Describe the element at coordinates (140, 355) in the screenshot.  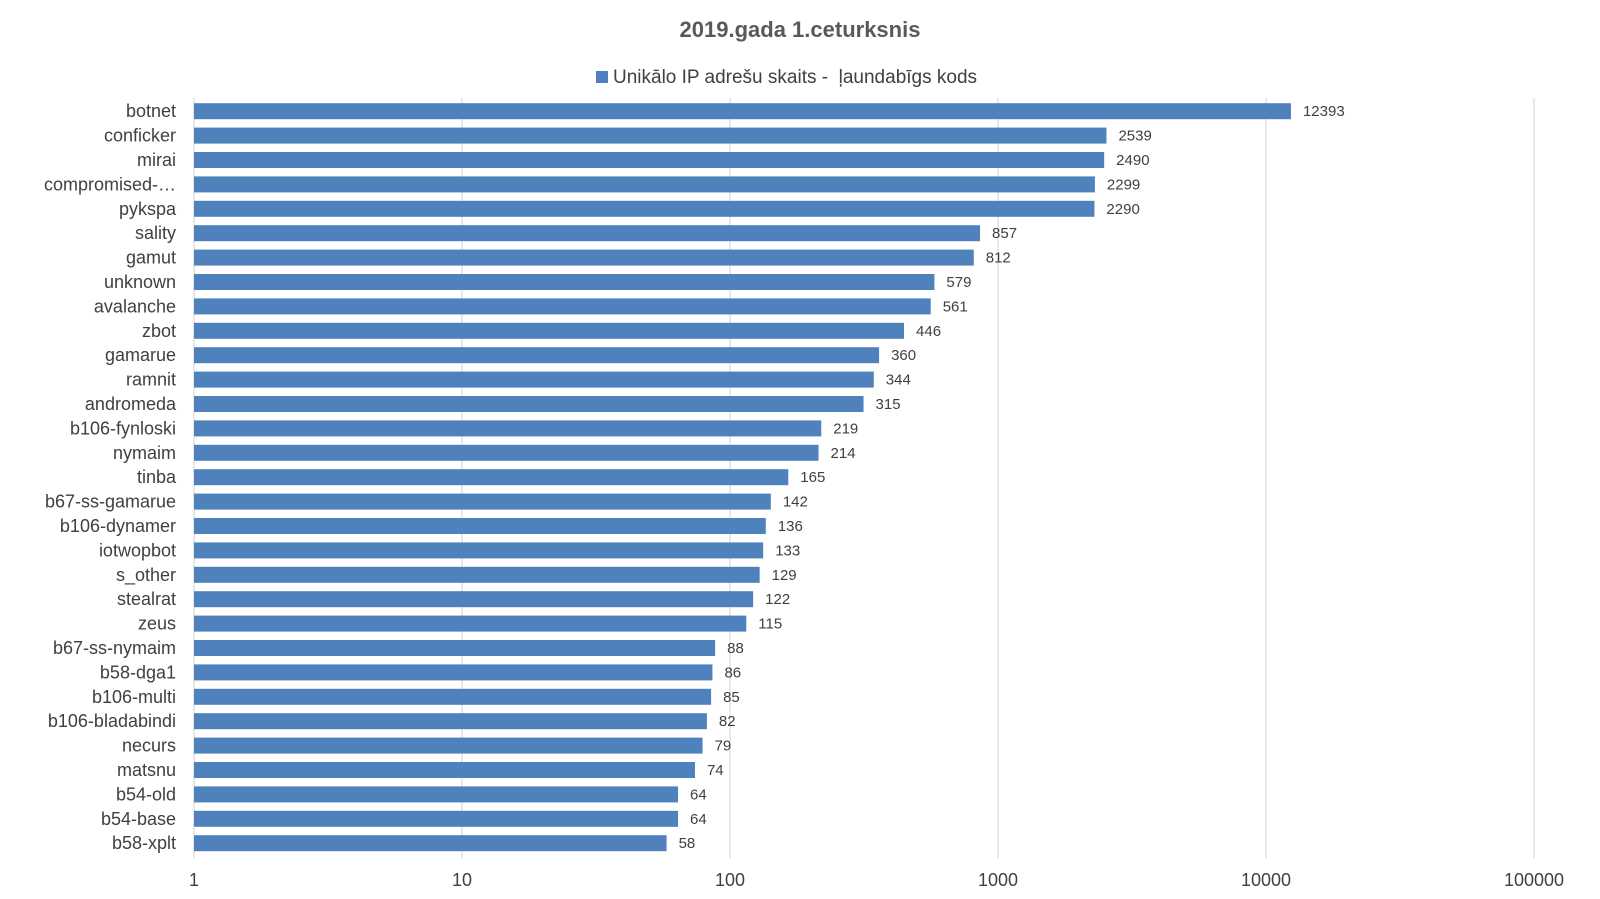
I see `category-label: gamarue` at that location.